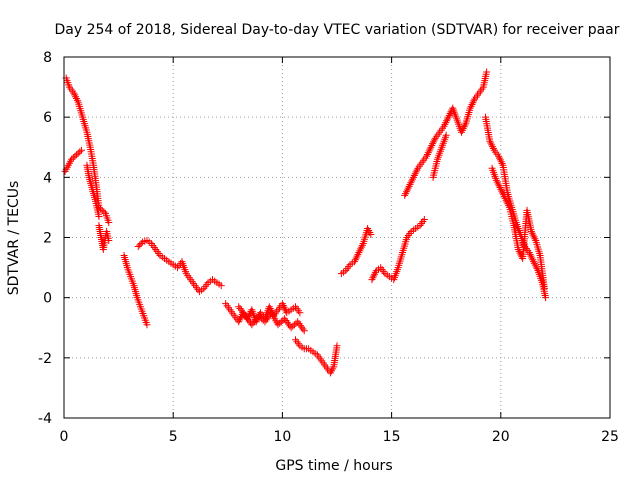 This screenshot has height=484, width=640. I want to click on x-tick-label: 10, so click(282, 437).